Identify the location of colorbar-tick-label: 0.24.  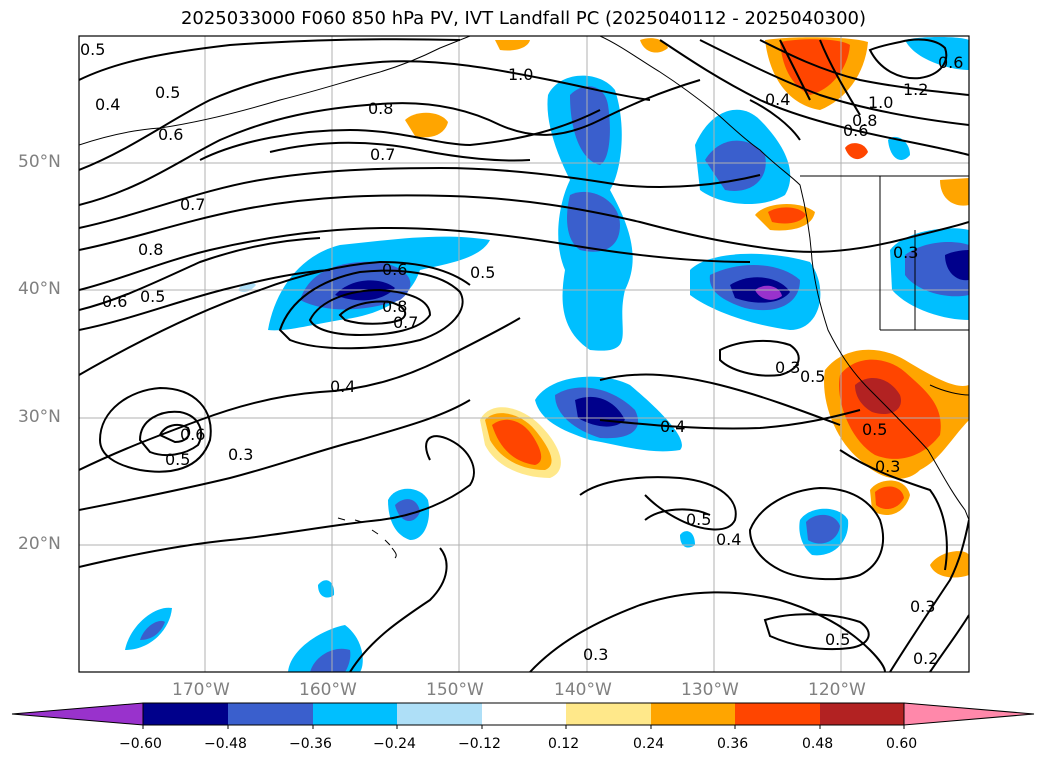
(649, 744).